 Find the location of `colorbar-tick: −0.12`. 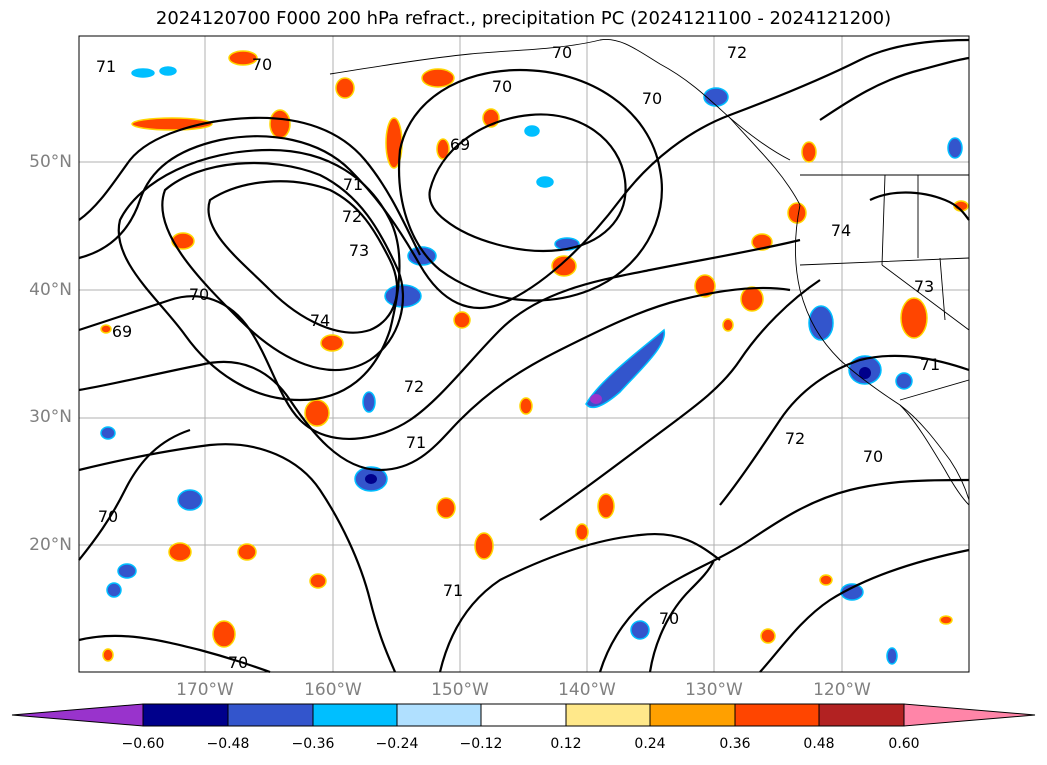

colorbar-tick: −0.12 is located at coordinates (481, 744).